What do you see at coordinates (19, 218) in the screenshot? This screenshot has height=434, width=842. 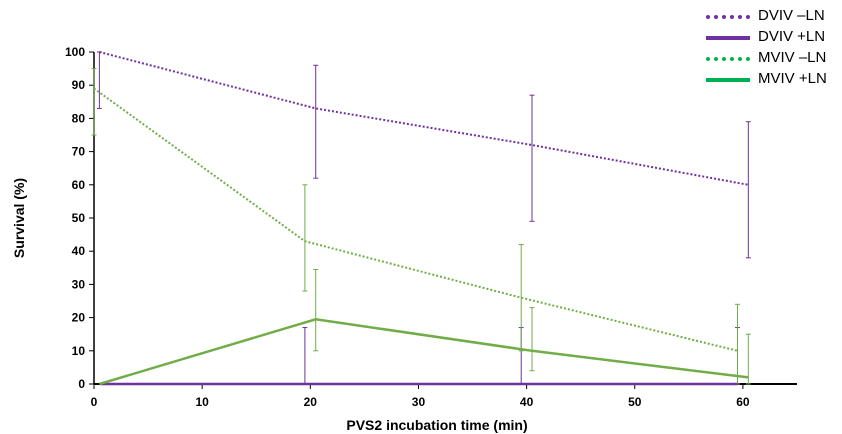 I see `y-axis-title: Survival (%)` at bounding box center [19, 218].